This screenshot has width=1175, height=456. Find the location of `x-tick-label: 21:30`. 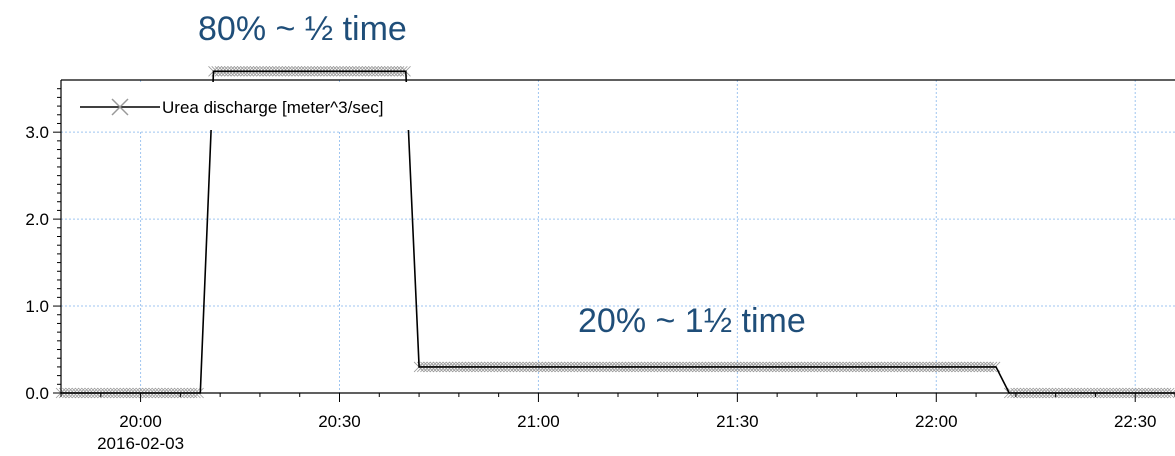

x-tick-label: 21:30 is located at coordinates (737, 421).